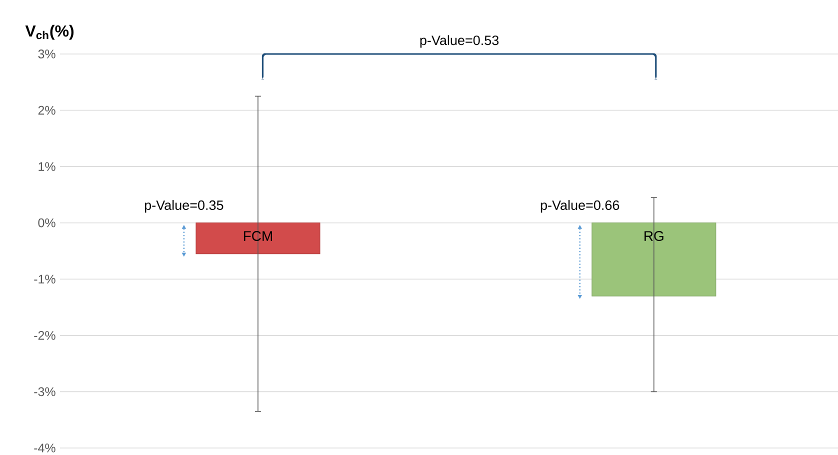 This screenshot has width=838, height=455. What do you see at coordinates (45, 335) in the screenshot?
I see `y-tick-label: -2%` at bounding box center [45, 335].